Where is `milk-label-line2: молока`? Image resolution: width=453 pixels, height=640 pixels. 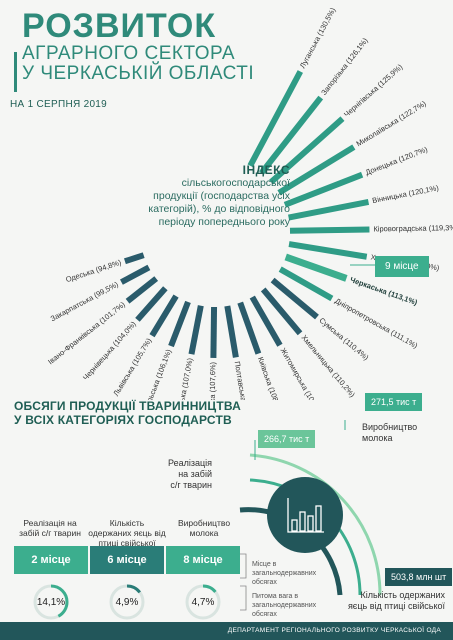
milk-label-line2: молока is located at coordinates (377, 438).